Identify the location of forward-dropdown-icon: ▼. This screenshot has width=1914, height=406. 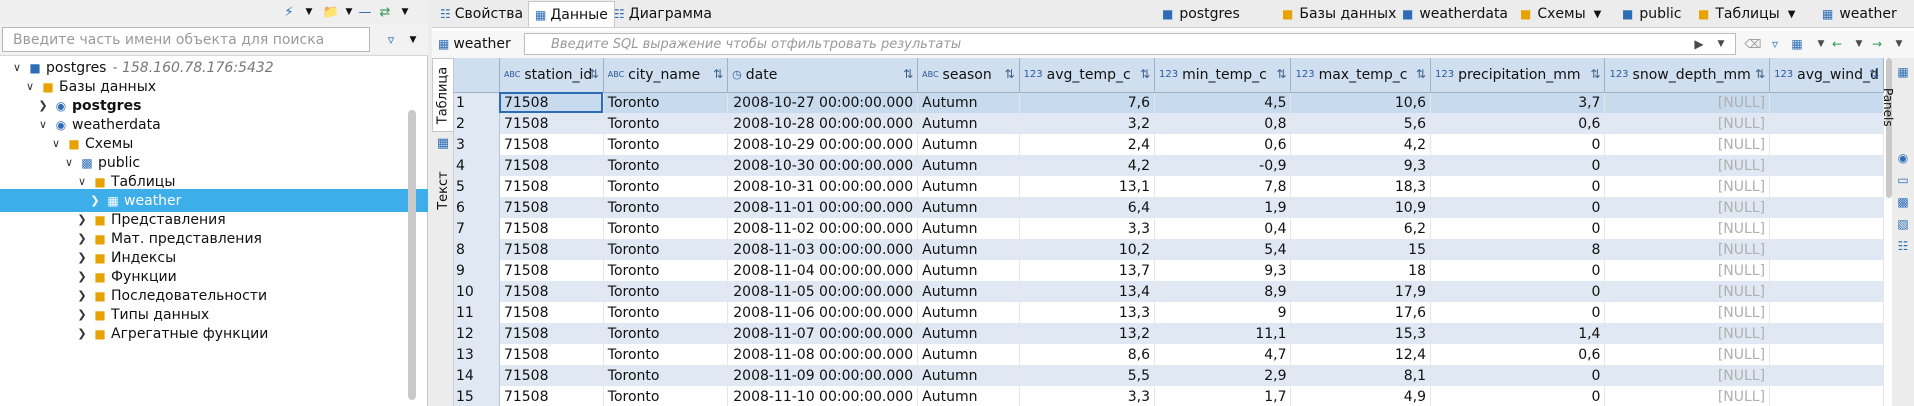
(1899, 44).